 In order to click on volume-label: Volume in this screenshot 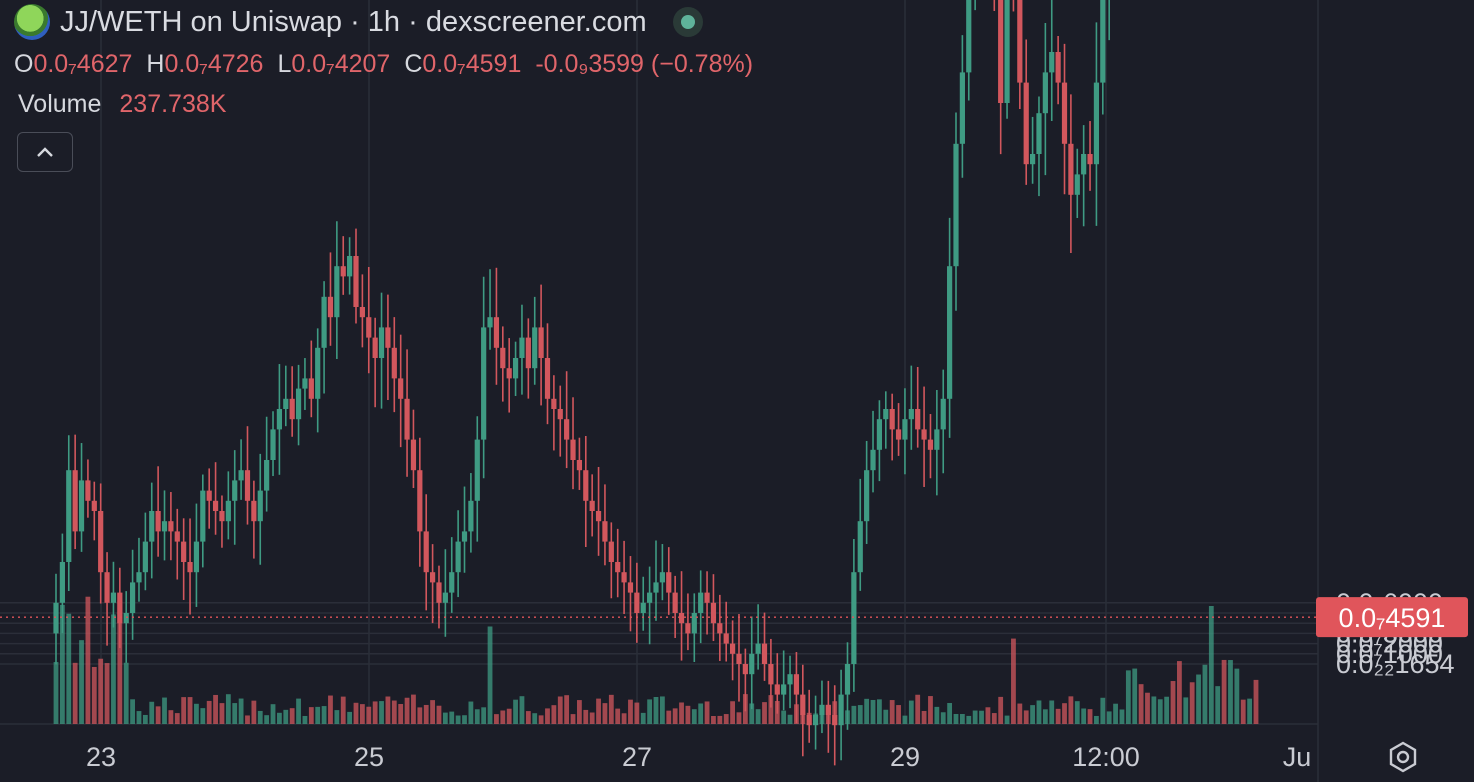, I will do `click(60, 104)`.